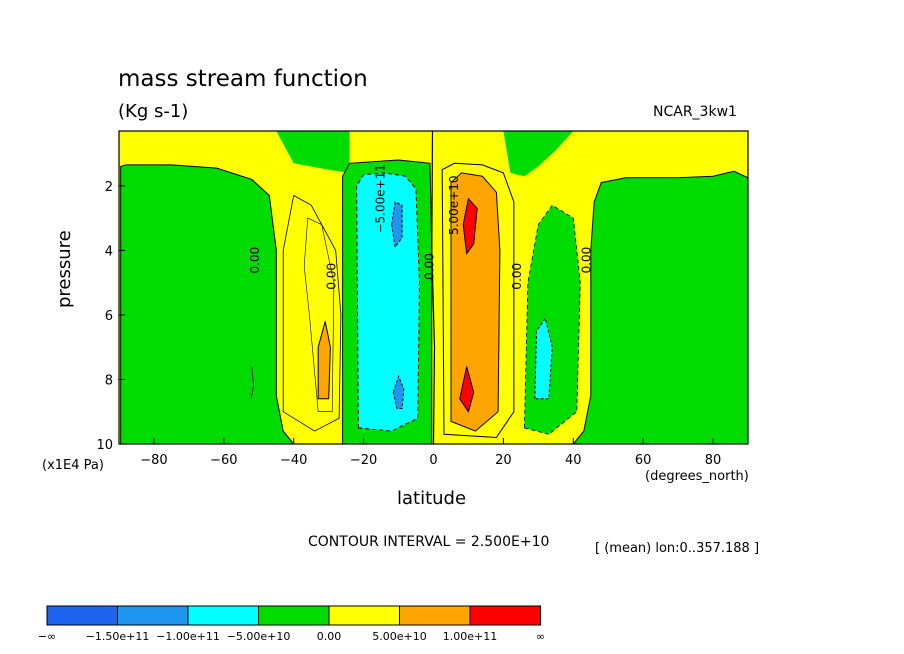 This screenshot has height=654, width=904. Describe the element at coordinates (329, 636) in the screenshot. I see `colorbar-label: 0.00` at that location.